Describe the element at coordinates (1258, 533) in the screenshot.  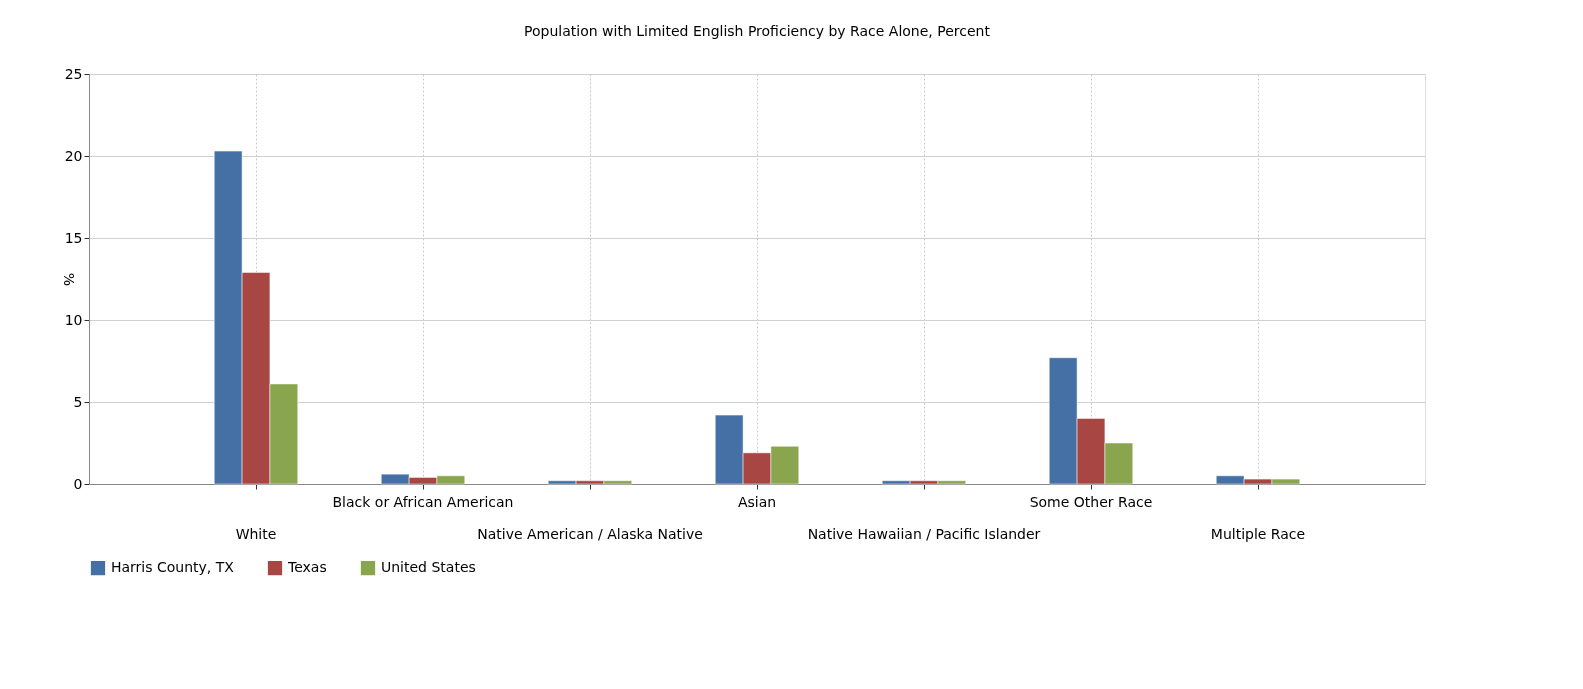
I see `x-tick-label: Multiple Race` at that location.